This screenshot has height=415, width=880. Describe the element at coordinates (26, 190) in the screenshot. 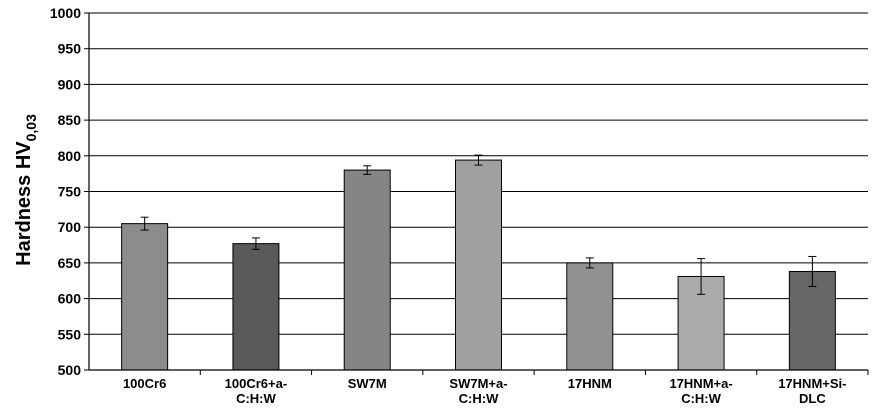

I see `y-axis-label: Hardness HV0,03` at that location.